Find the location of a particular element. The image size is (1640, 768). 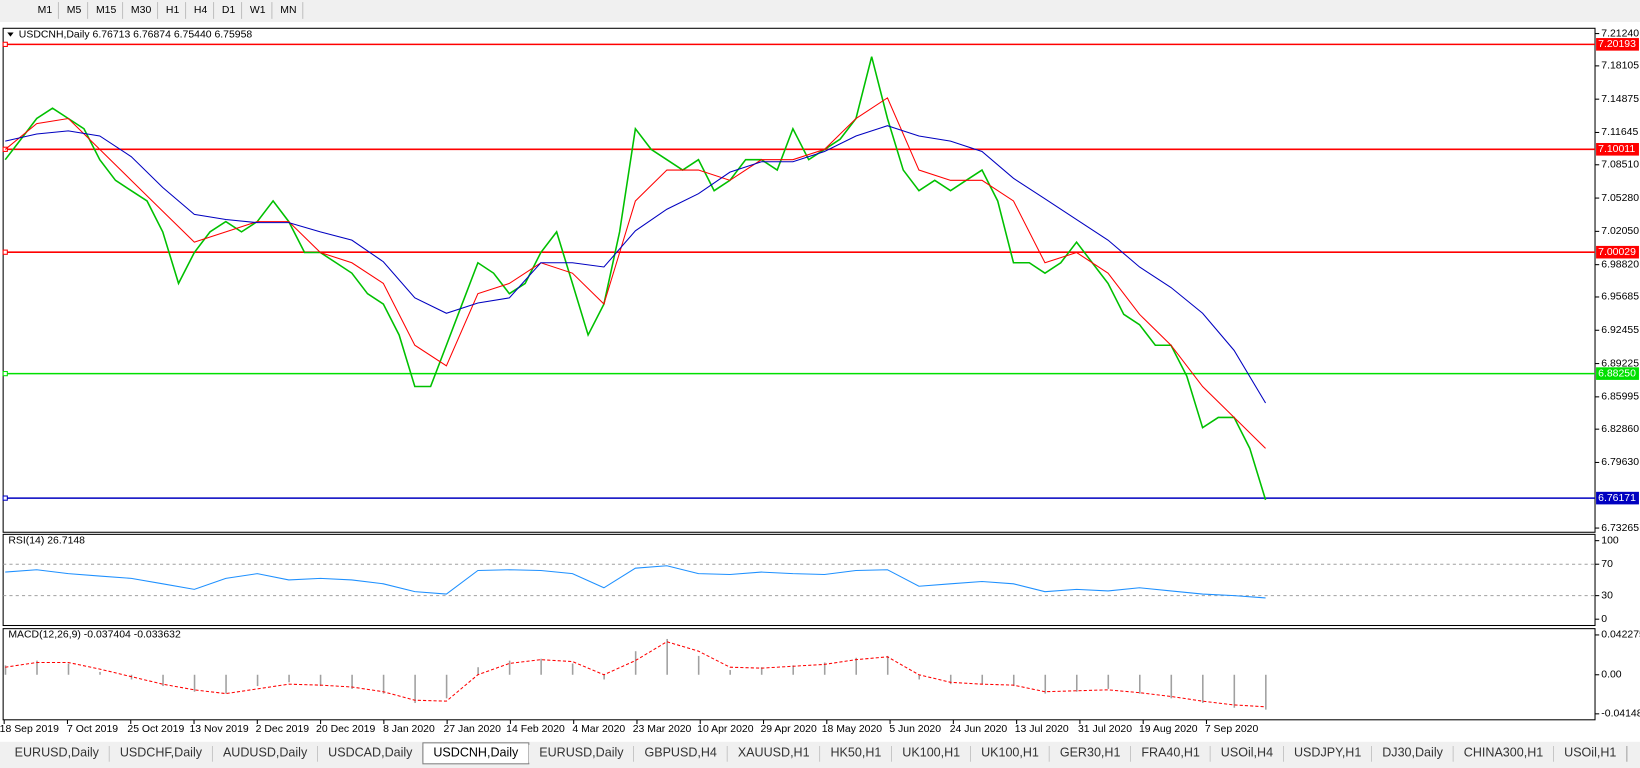

timeframe-button: H1 is located at coordinates (173, 10).